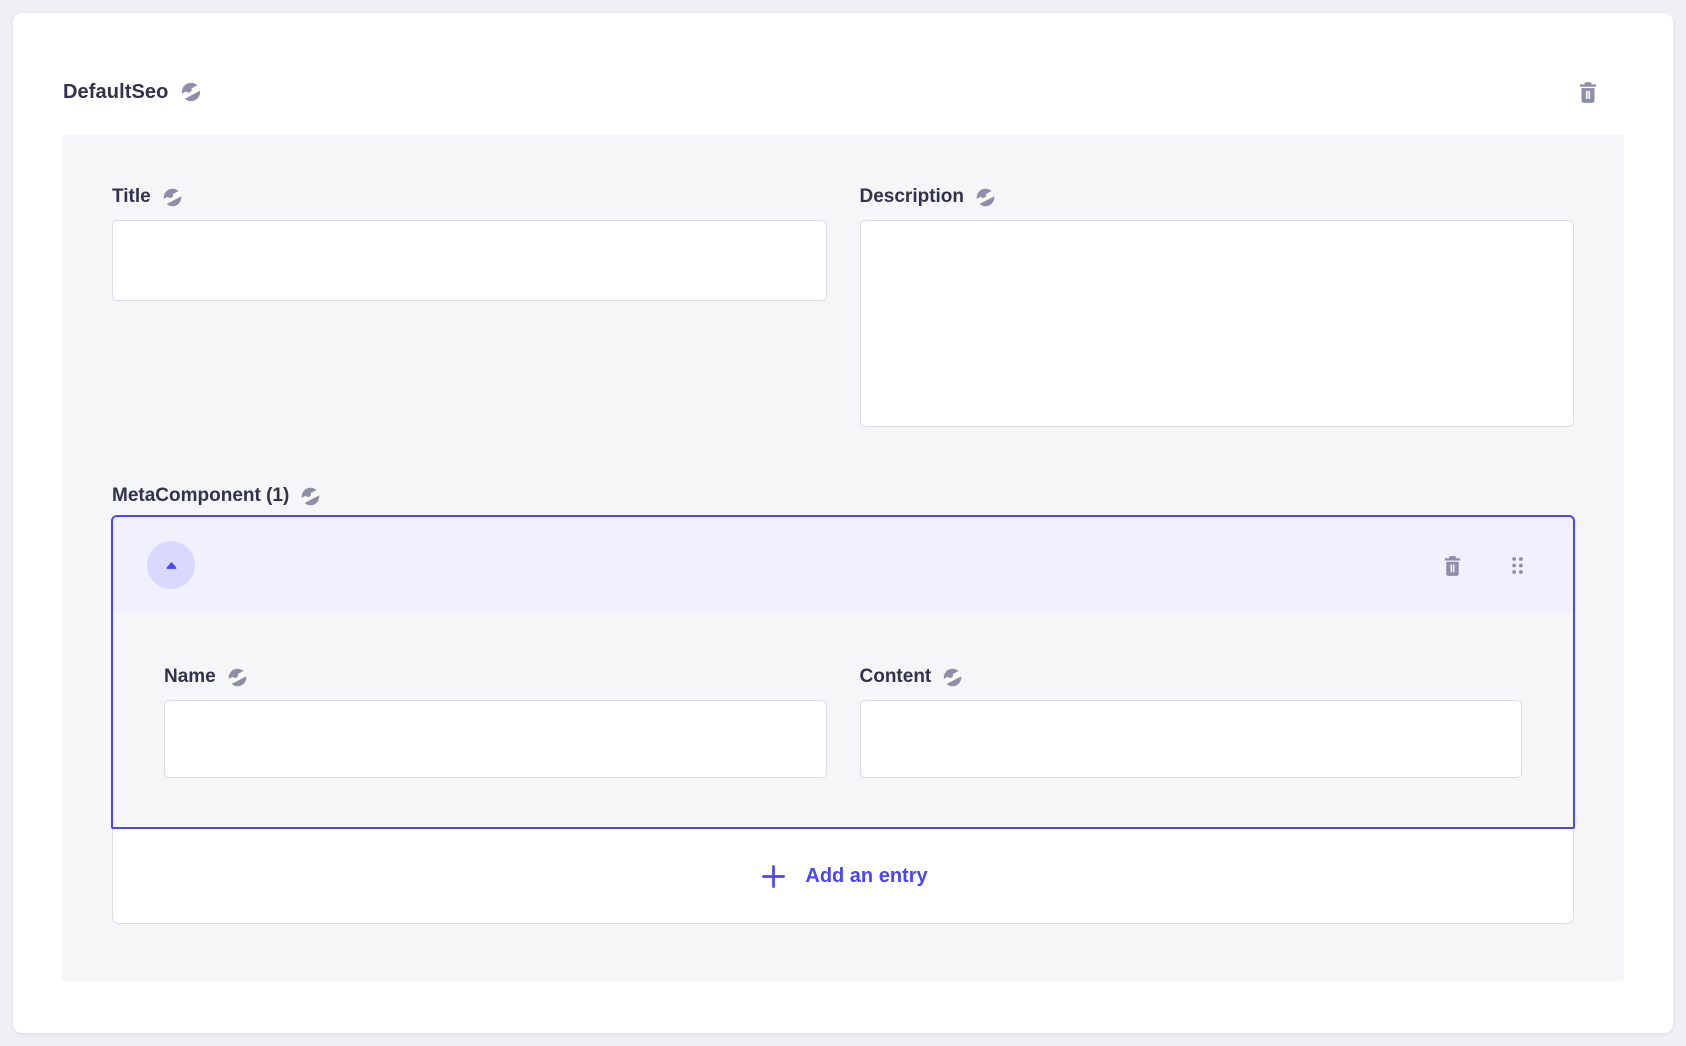 The image size is (1686, 1046). Describe the element at coordinates (495, 739) in the screenshot. I see `name-input` at that location.